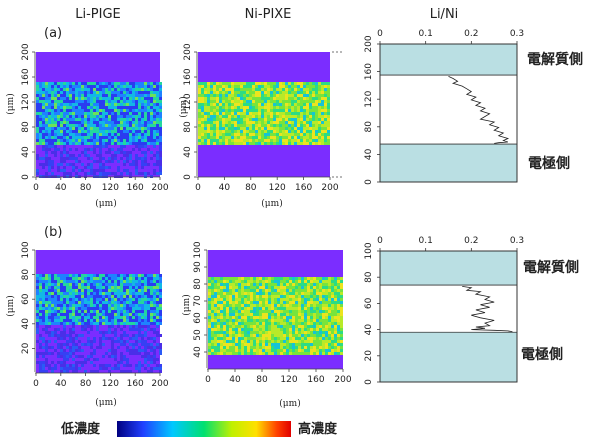 This screenshot has width=596, height=441. Describe the element at coordinates (448, 113) in the screenshot. I see `plot-frame` at that location.